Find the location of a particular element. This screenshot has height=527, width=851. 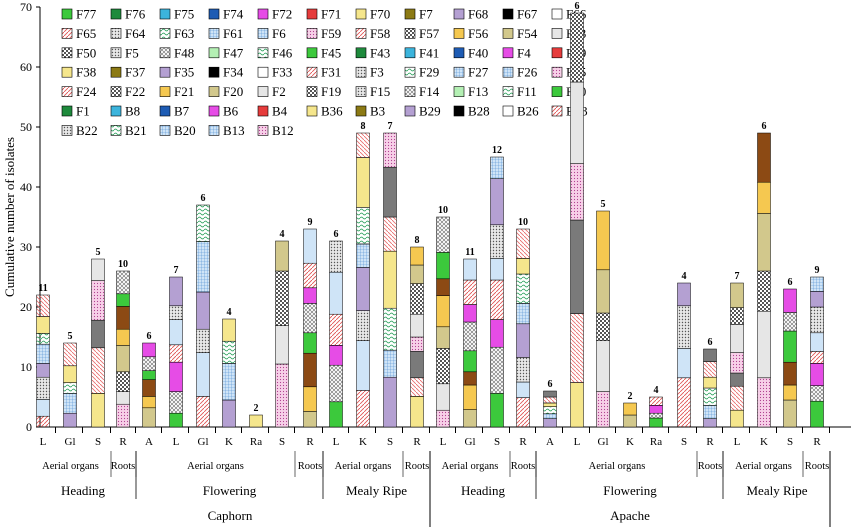

legend-entry: F64 is located at coordinates (135, 33).